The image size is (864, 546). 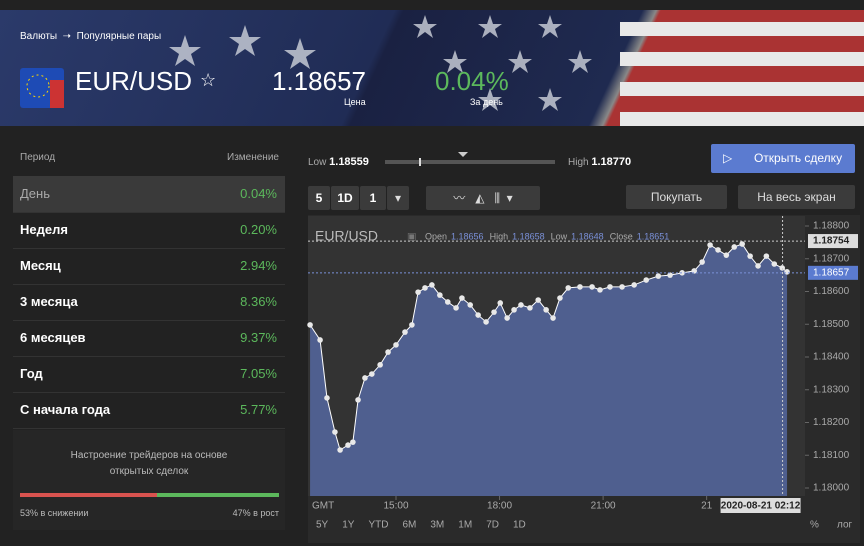 What do you see at coordinates (411, 237) in the screenshot?
I see `ohlc-icon: ▣` at bounding box center [411, 237].